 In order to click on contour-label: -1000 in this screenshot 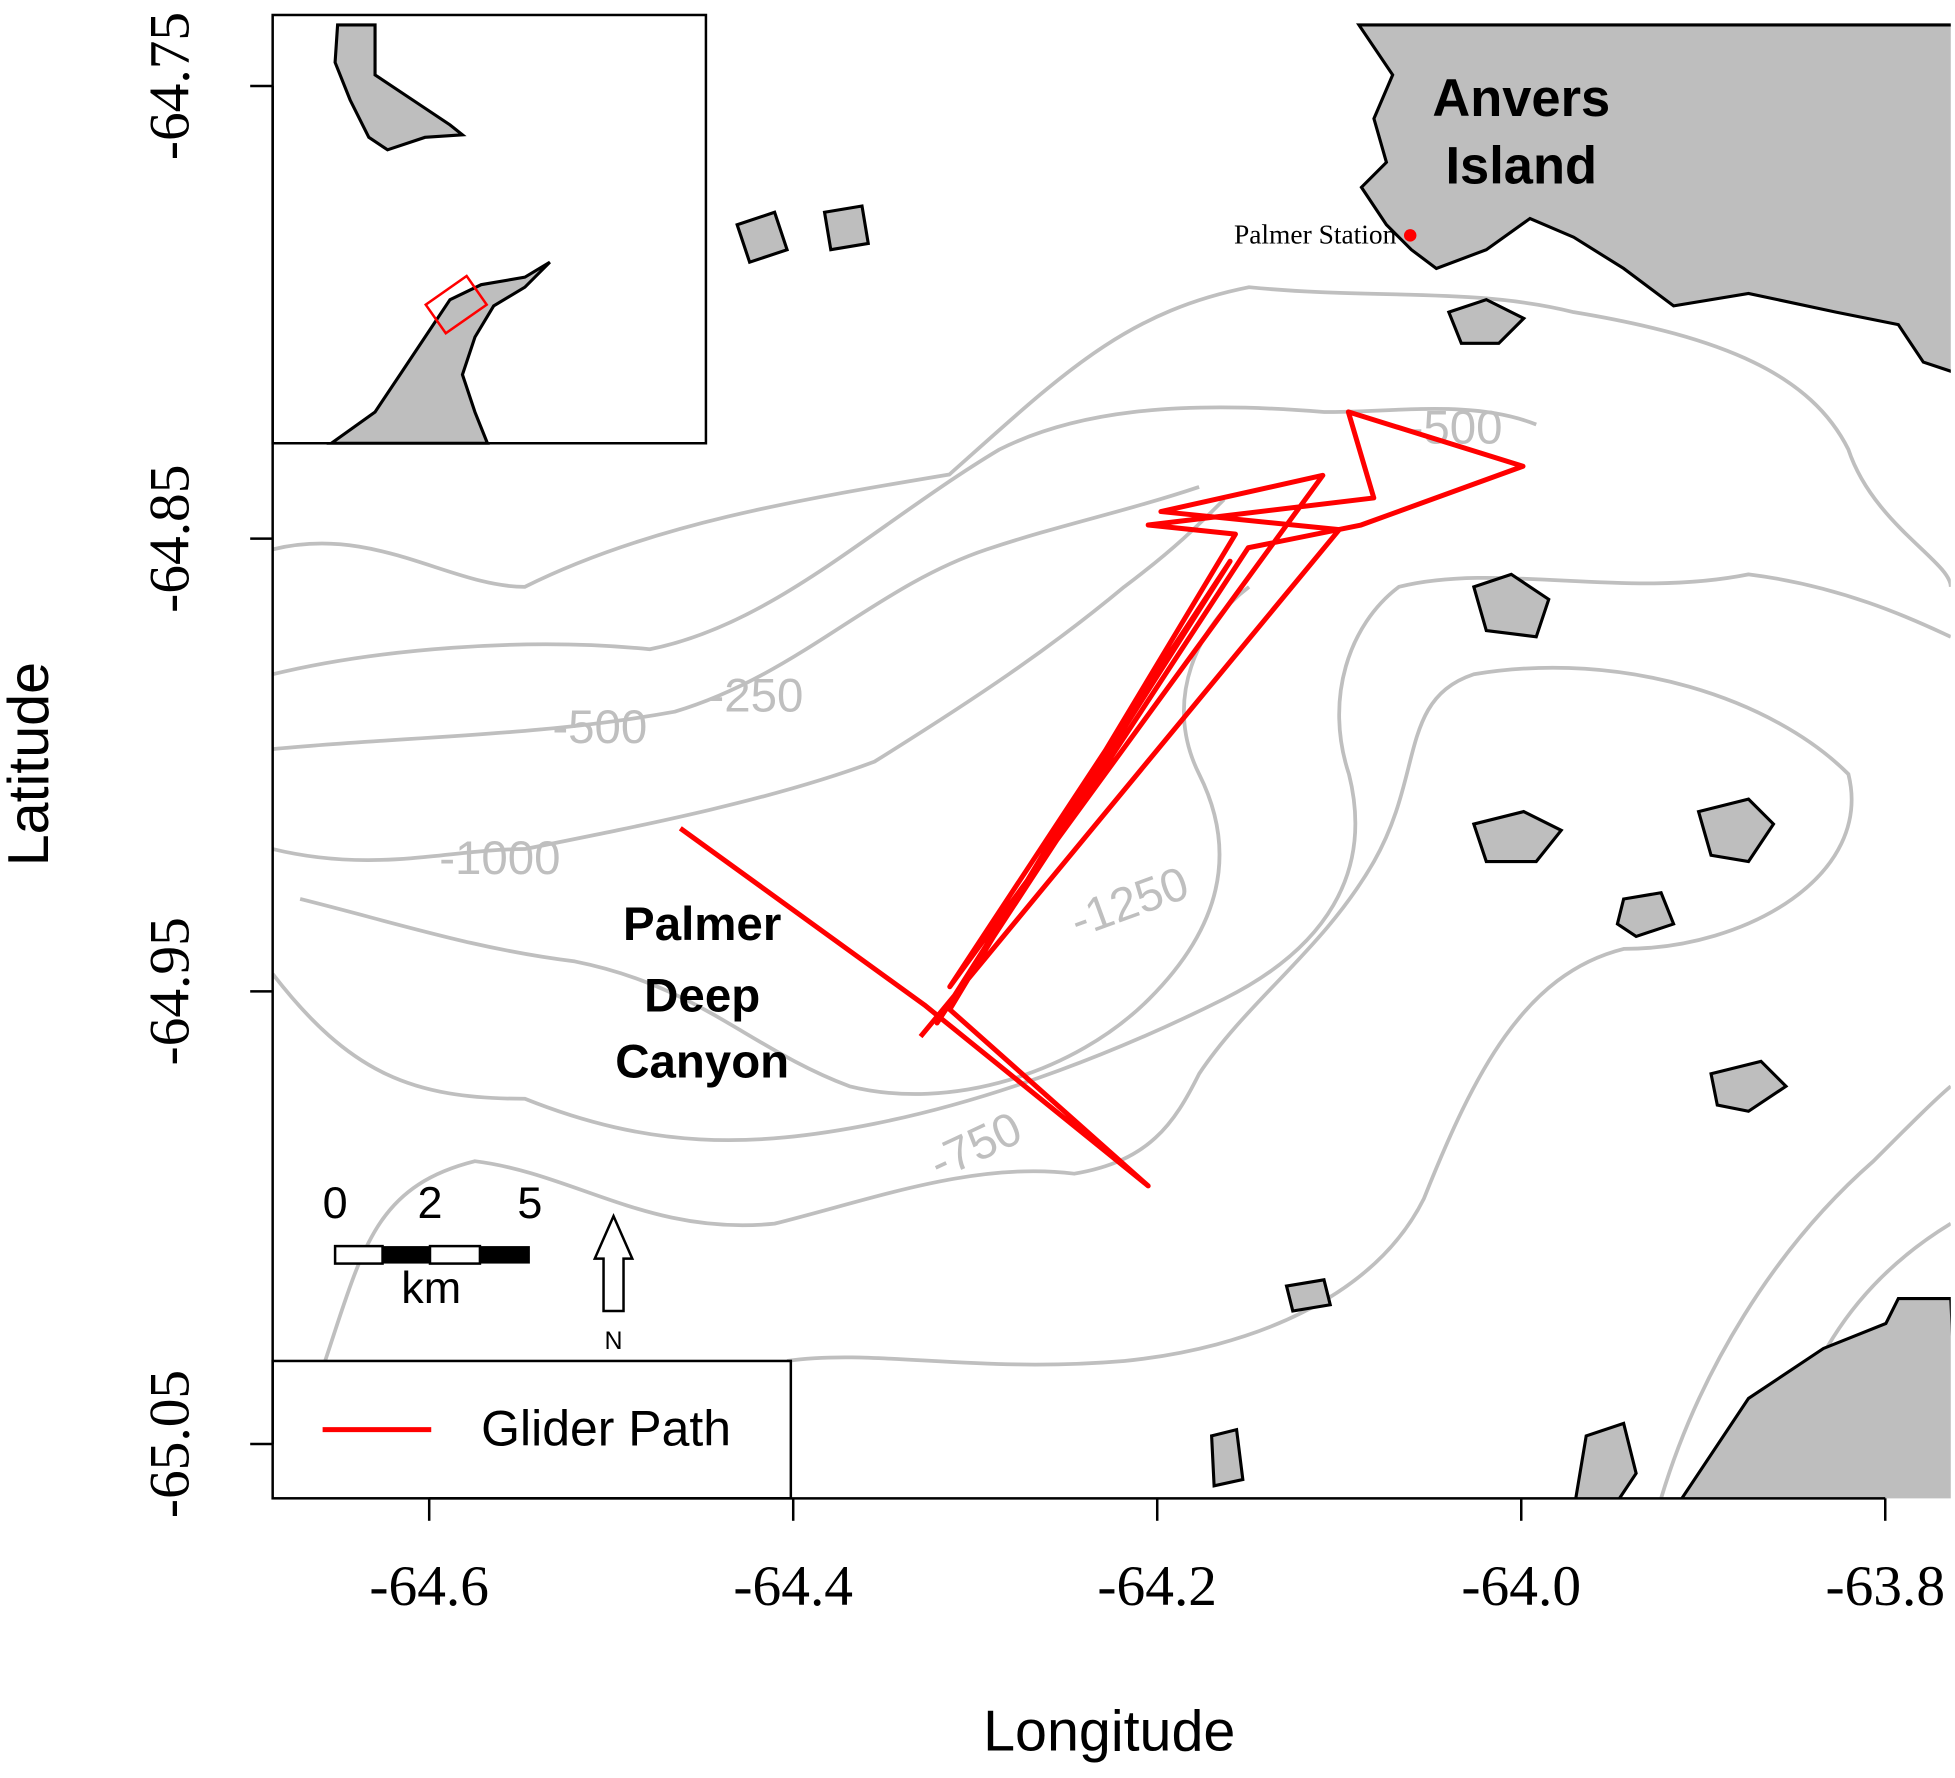, I will do `click(499, 858)`.